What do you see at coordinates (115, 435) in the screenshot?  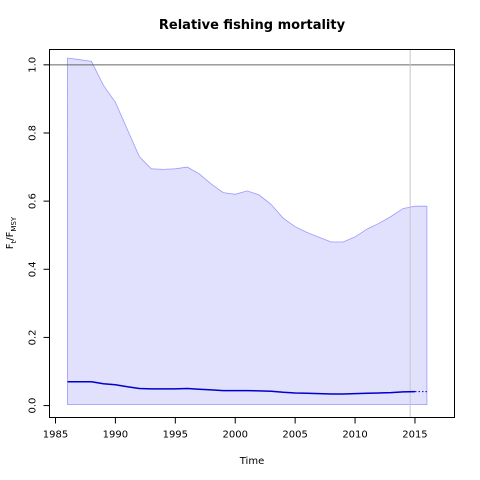 I see `x-tick-label: 1990` at bounding box center [115, 435].